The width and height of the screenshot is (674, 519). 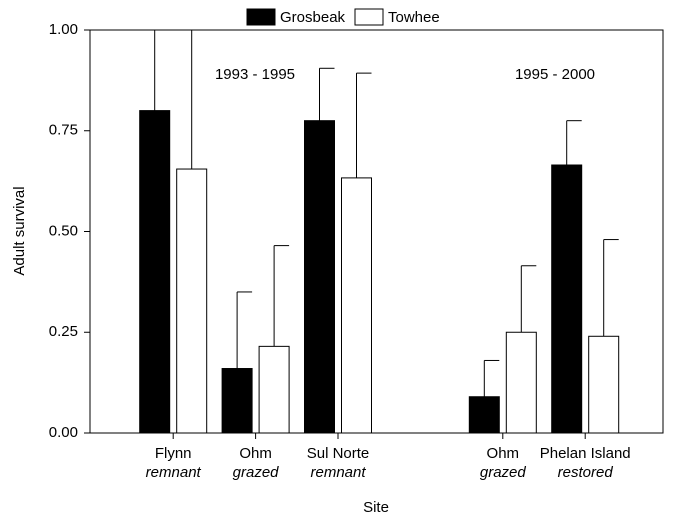 What do you see at coordinates (63, 29) in the screenshot?
I see `y-tick-label: 1.00` at bounding box center [63, 29].